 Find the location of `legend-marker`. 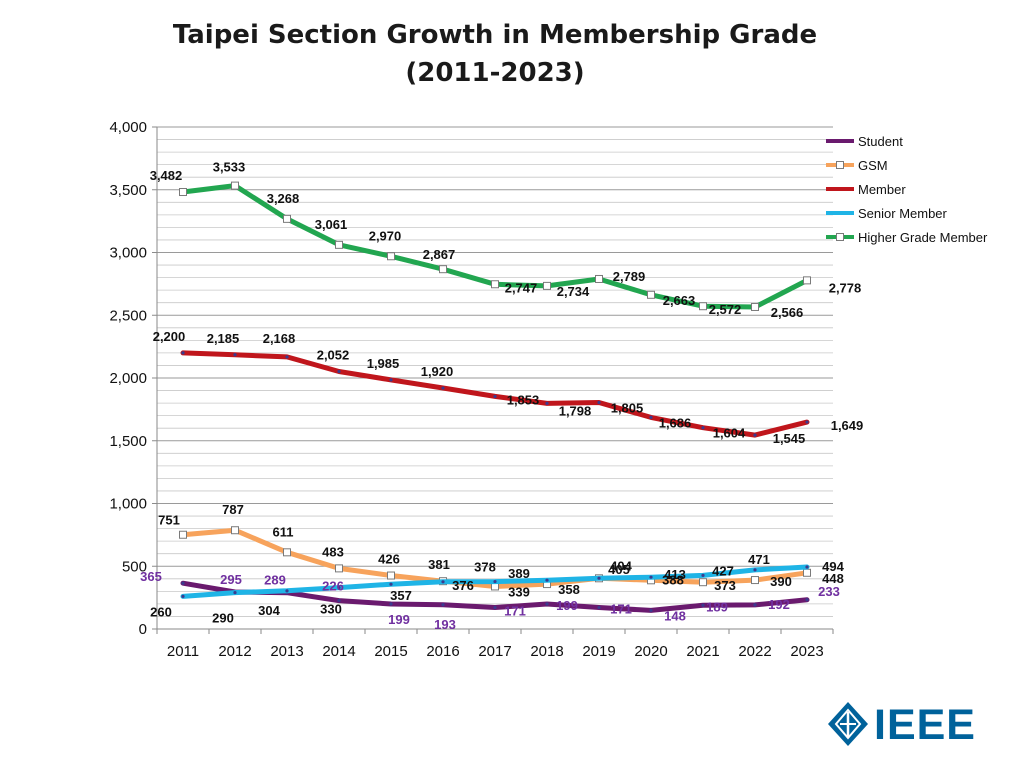

legend-marker is located at coordinates (840, 237).